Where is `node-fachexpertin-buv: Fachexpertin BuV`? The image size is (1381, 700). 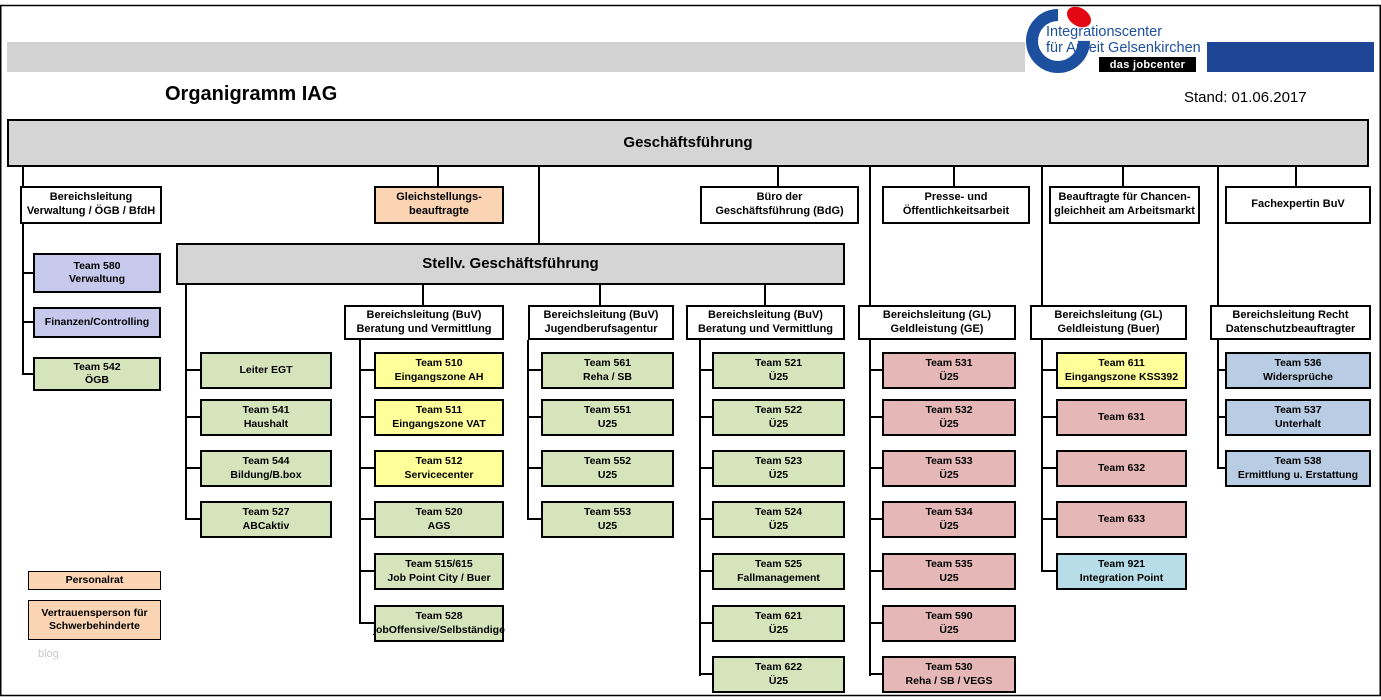
node-fachexpertin-buv: Fachexpertin BuV is located at coordinates (1298, 205).